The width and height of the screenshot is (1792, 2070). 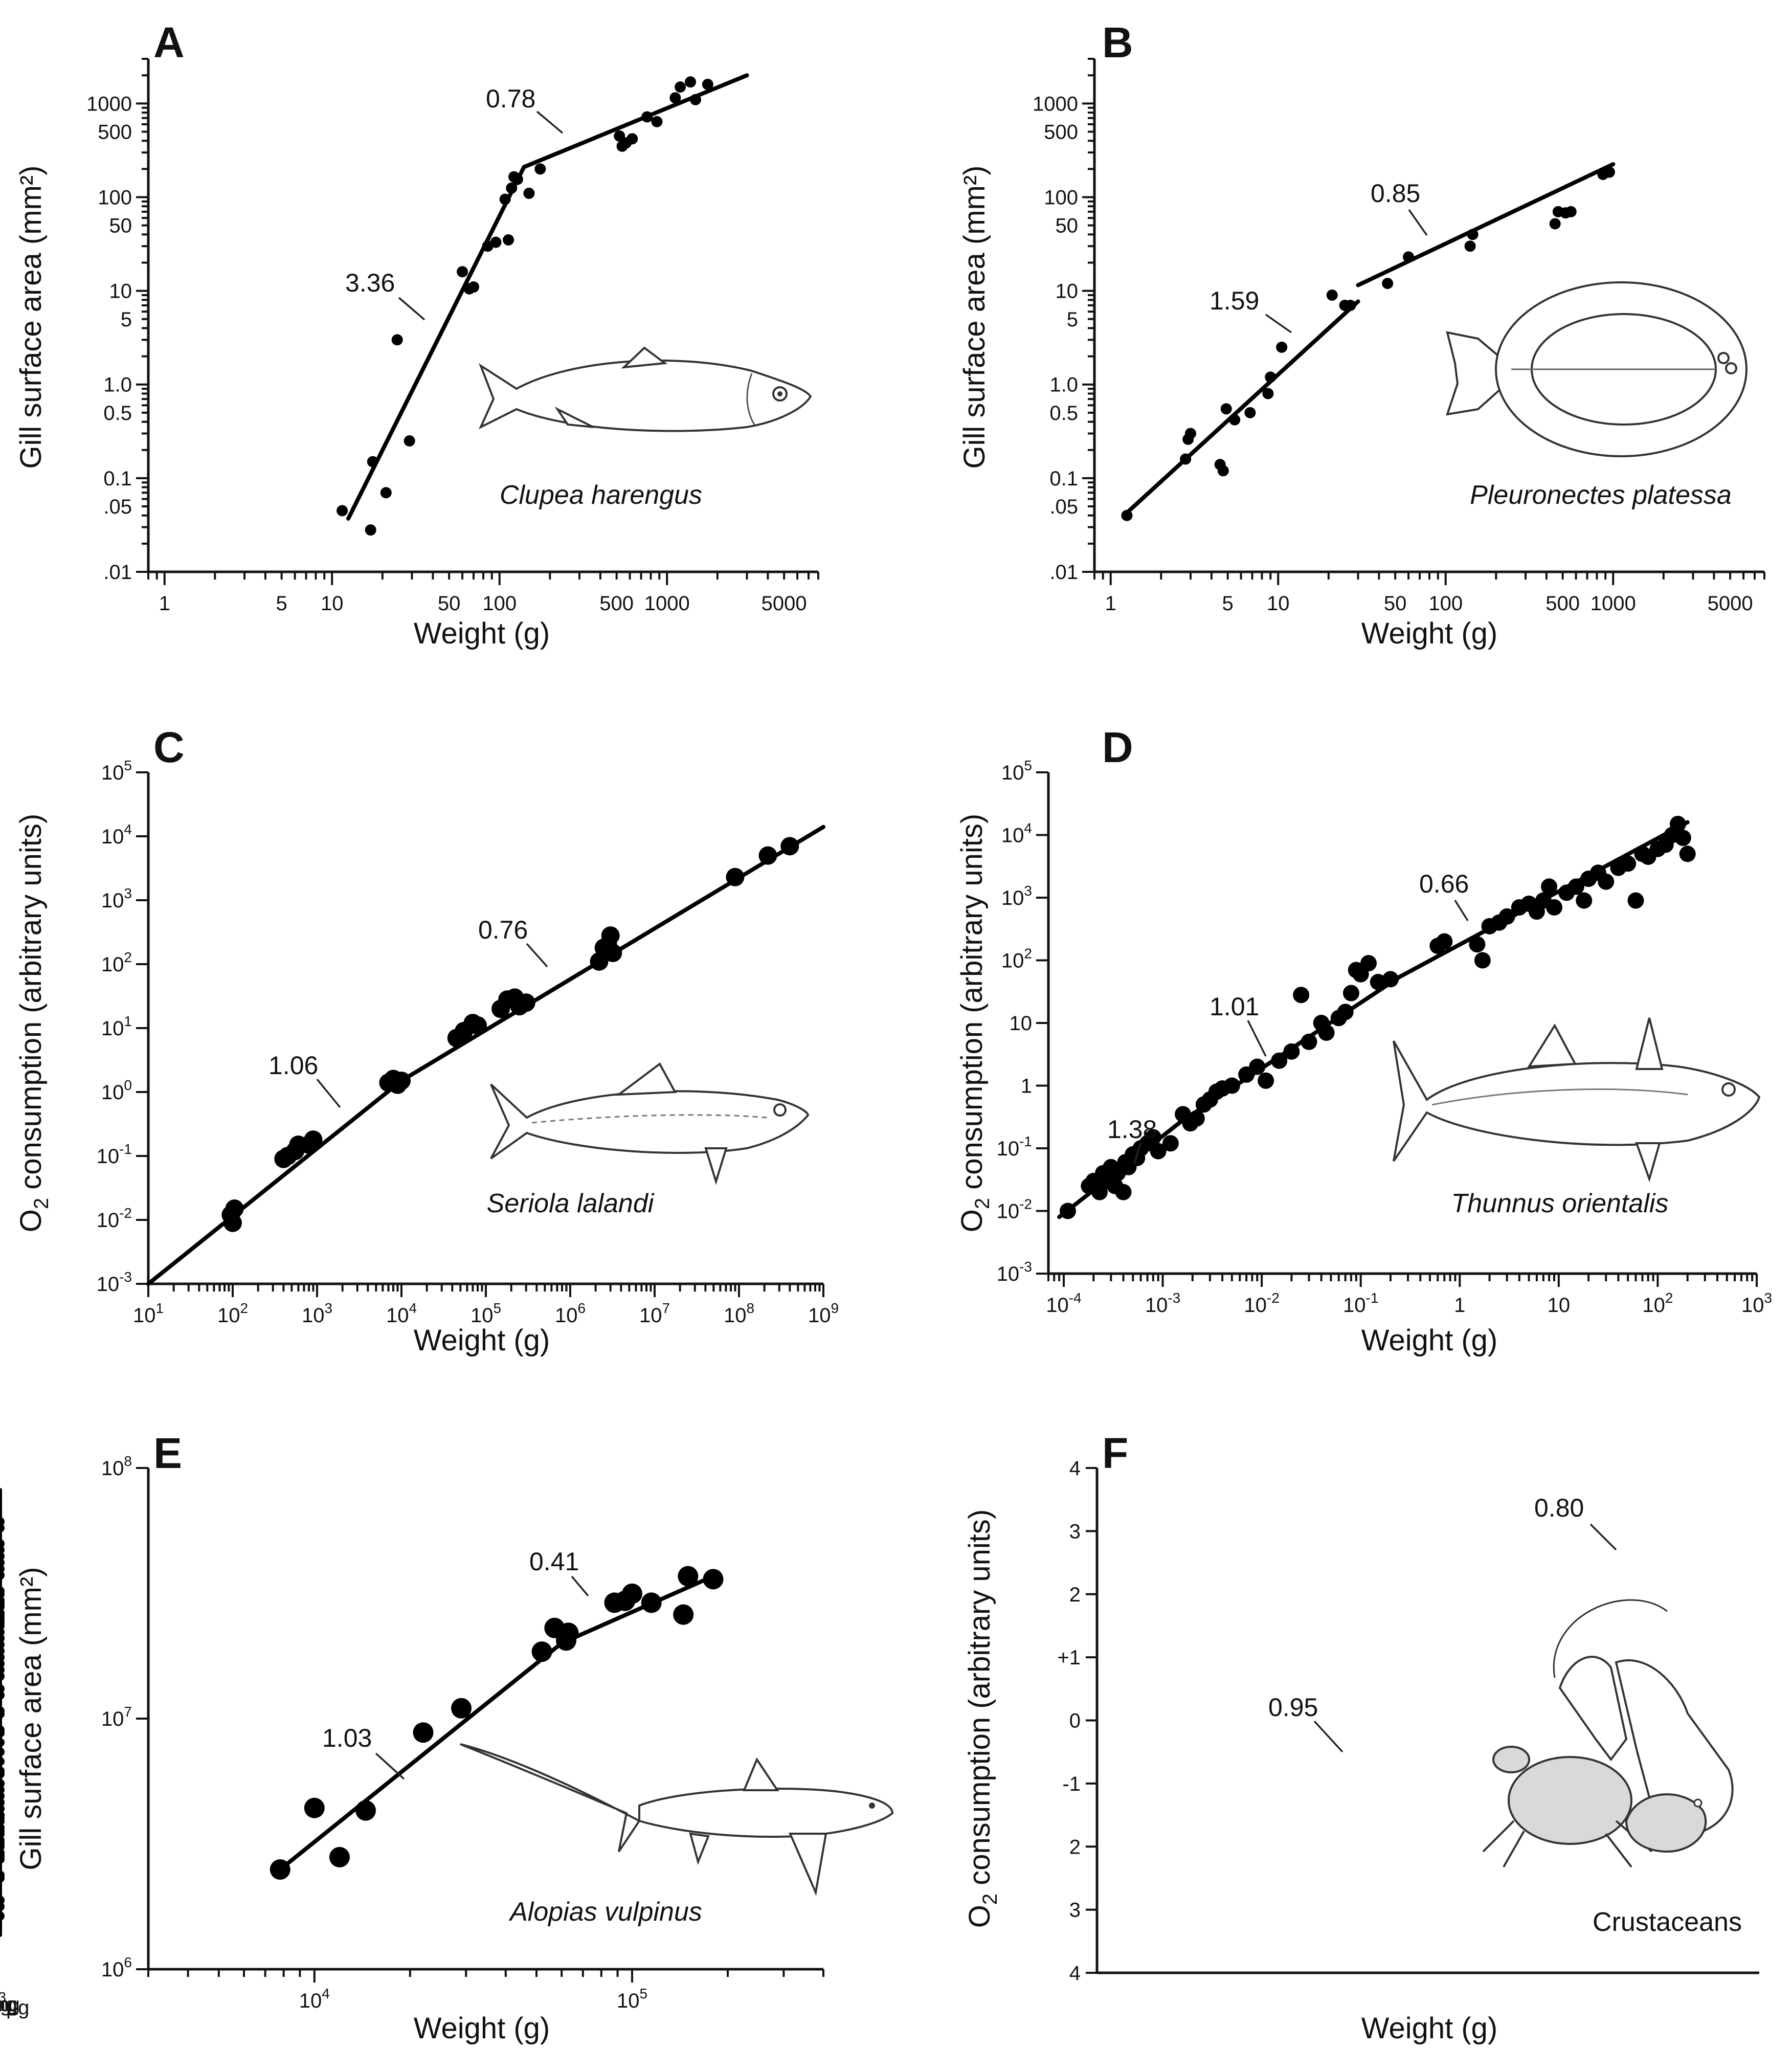 What do you see at coordinates (485, 1990) in the screenshot?
I see `x-ticks: 104 105` at bounding box center [485, 1990].